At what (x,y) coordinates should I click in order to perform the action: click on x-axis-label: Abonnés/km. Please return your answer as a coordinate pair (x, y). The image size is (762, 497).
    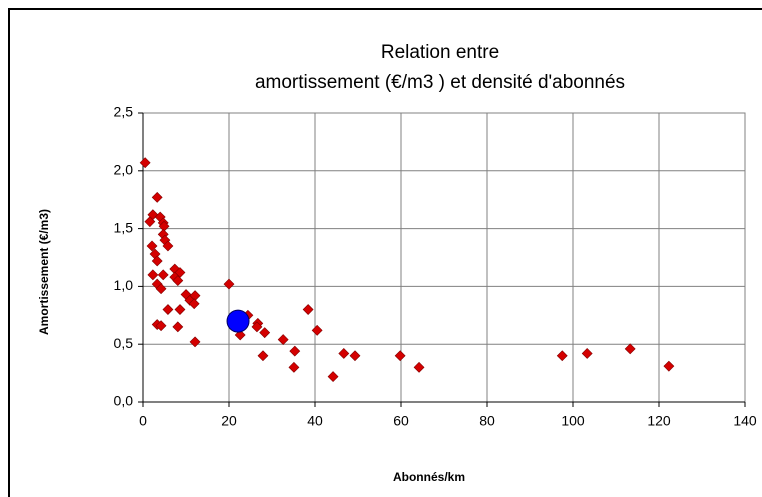
    Looking at the image, I should click on (429, 477).